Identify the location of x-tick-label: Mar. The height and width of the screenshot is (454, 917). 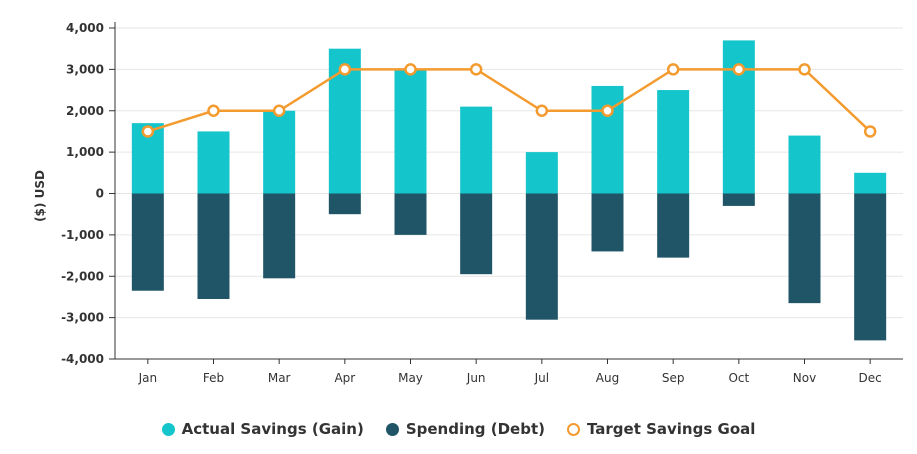
(279, 378).